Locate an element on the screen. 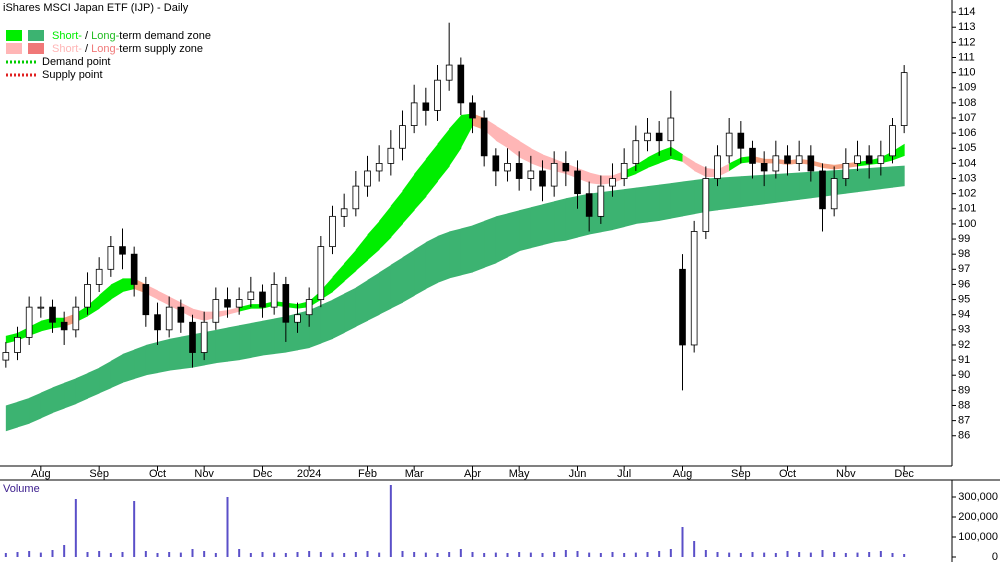 The height and width of the screenshot is (562, 1000). x-tick-label: Nov is located at coordinates (204, 474).